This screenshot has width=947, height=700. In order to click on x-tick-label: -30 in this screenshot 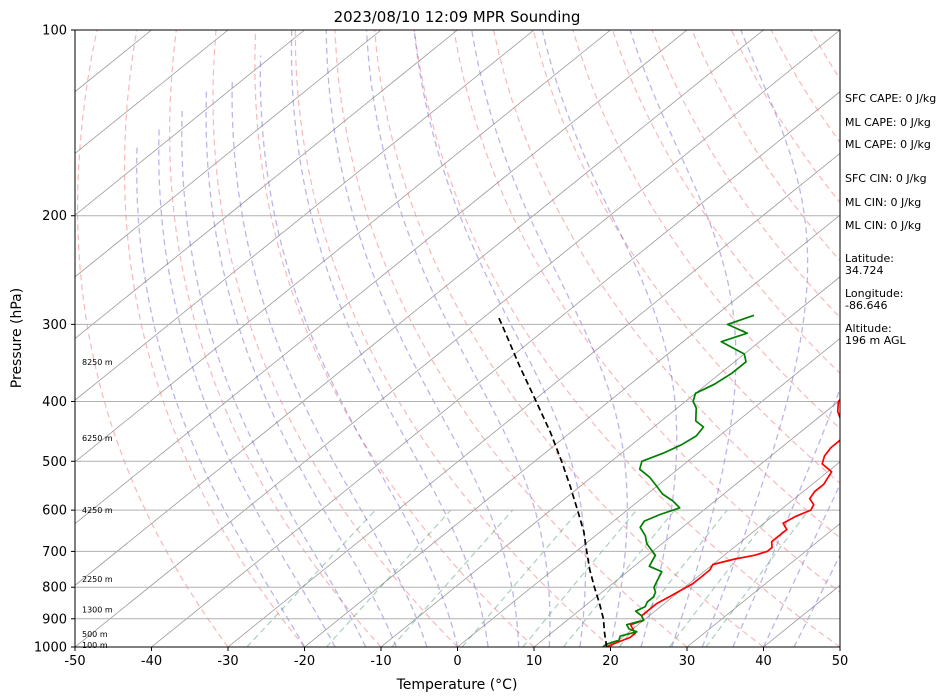, I will do `click(227, 661)`.